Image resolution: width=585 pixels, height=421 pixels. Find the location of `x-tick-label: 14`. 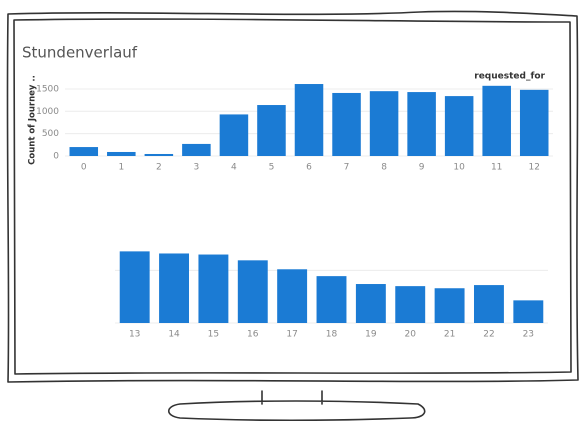

x-tick-label: 14 is located at coordinates (174, 335).